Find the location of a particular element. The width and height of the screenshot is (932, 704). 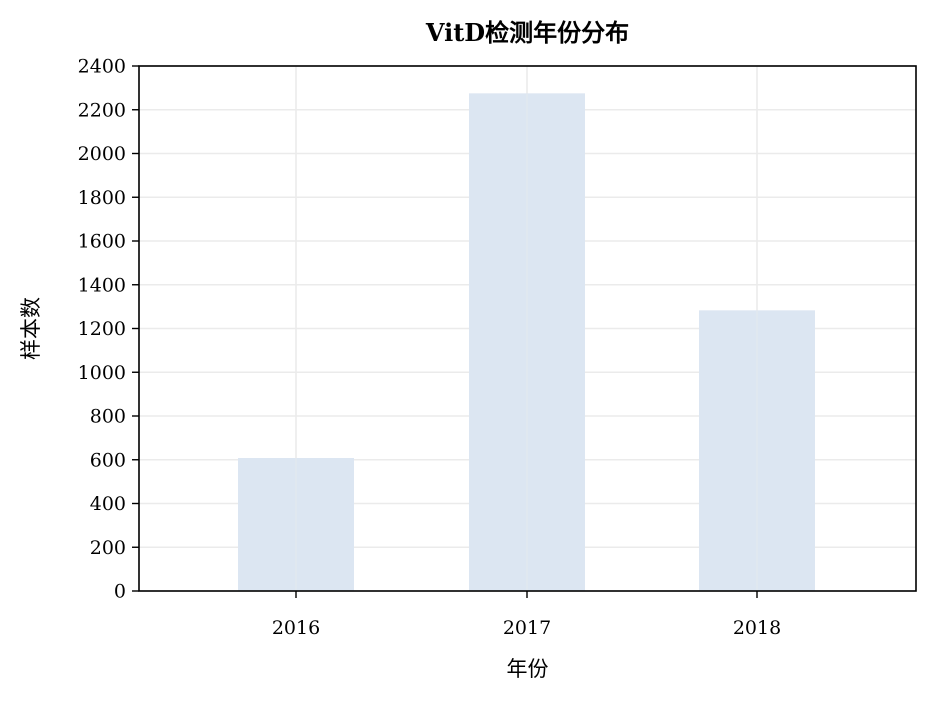

y-tick-label: 400 is located at coordinates (108, 504).